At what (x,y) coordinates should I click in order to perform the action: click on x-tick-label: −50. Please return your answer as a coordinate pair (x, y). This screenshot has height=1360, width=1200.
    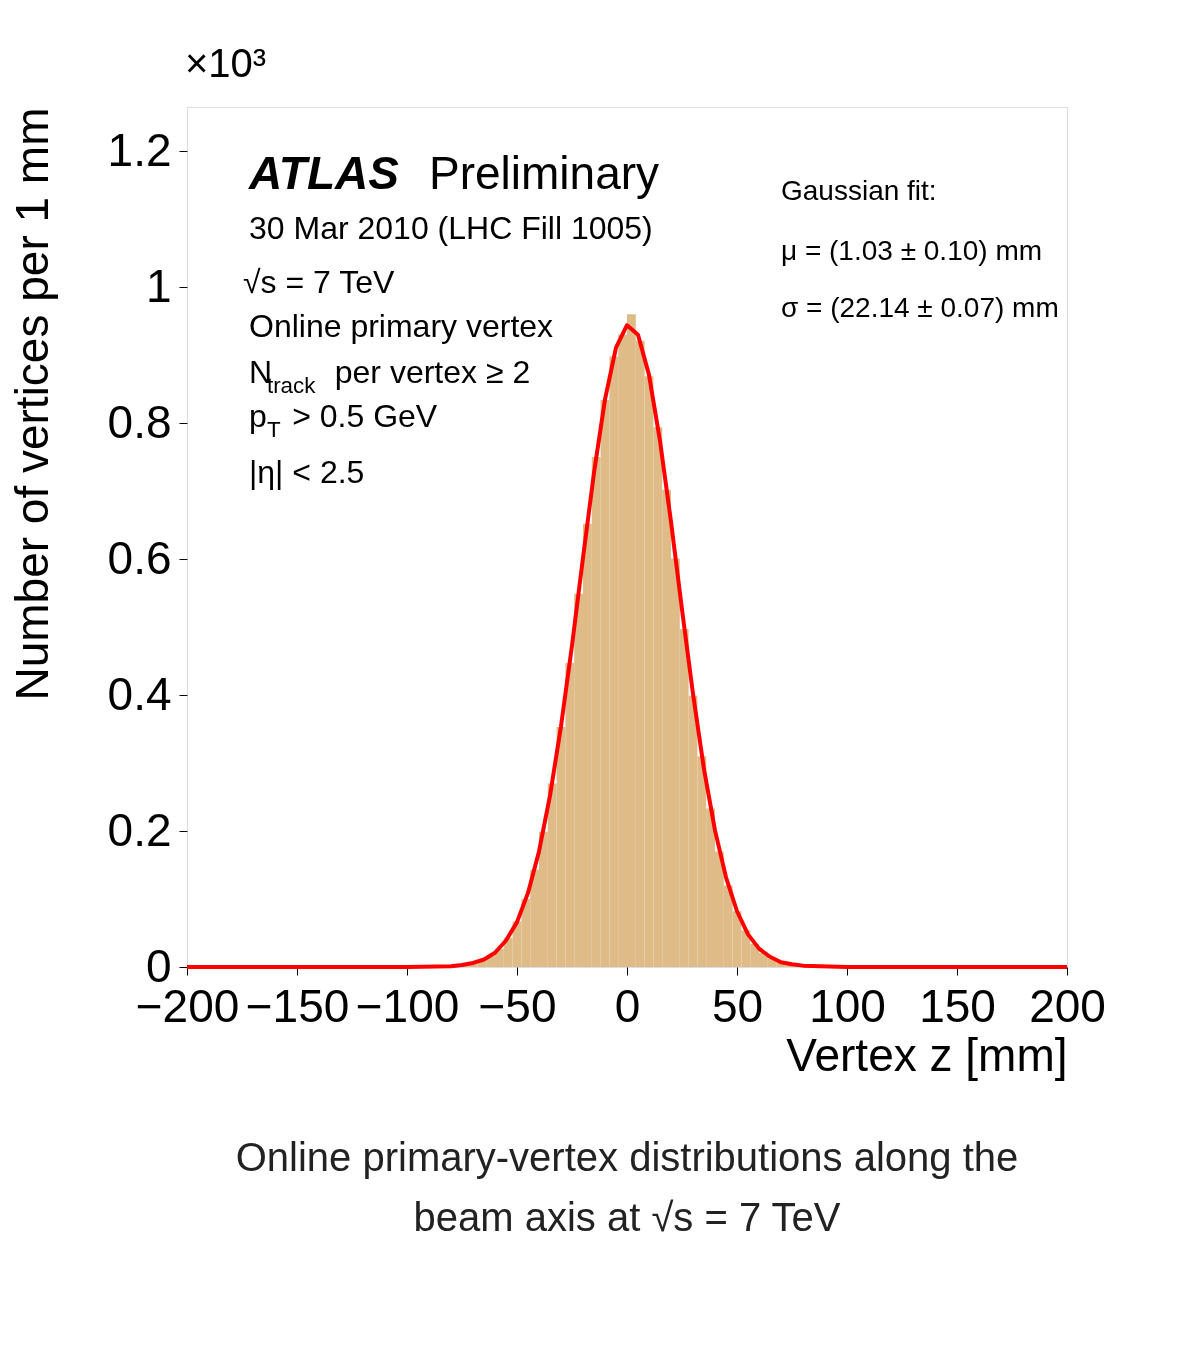
    Looking at the image, I should click on (517, 1005).